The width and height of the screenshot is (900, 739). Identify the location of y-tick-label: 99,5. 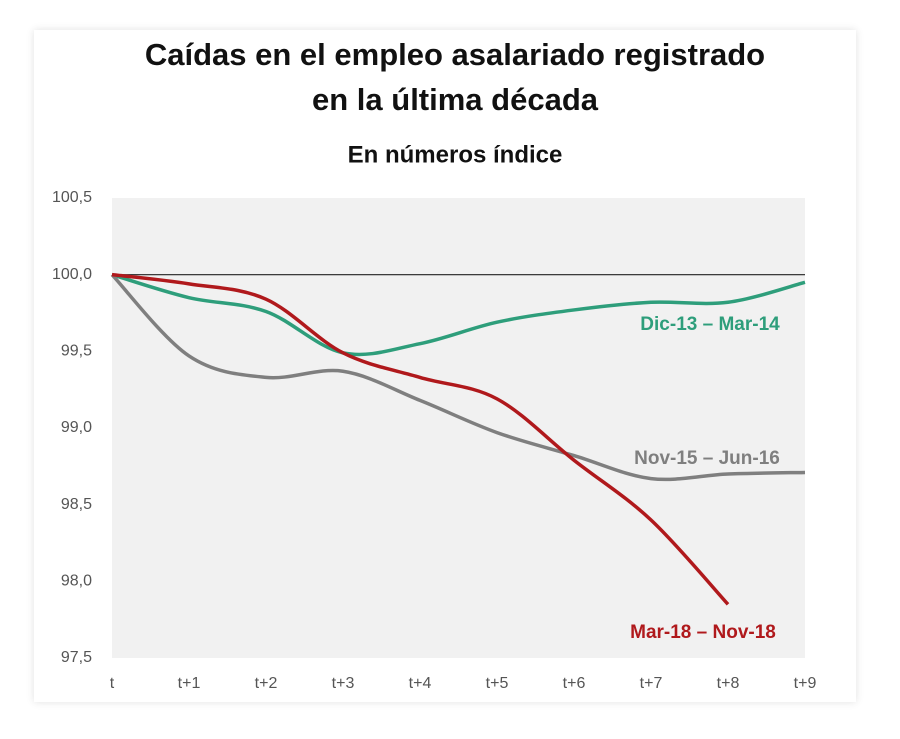
(76, 351).